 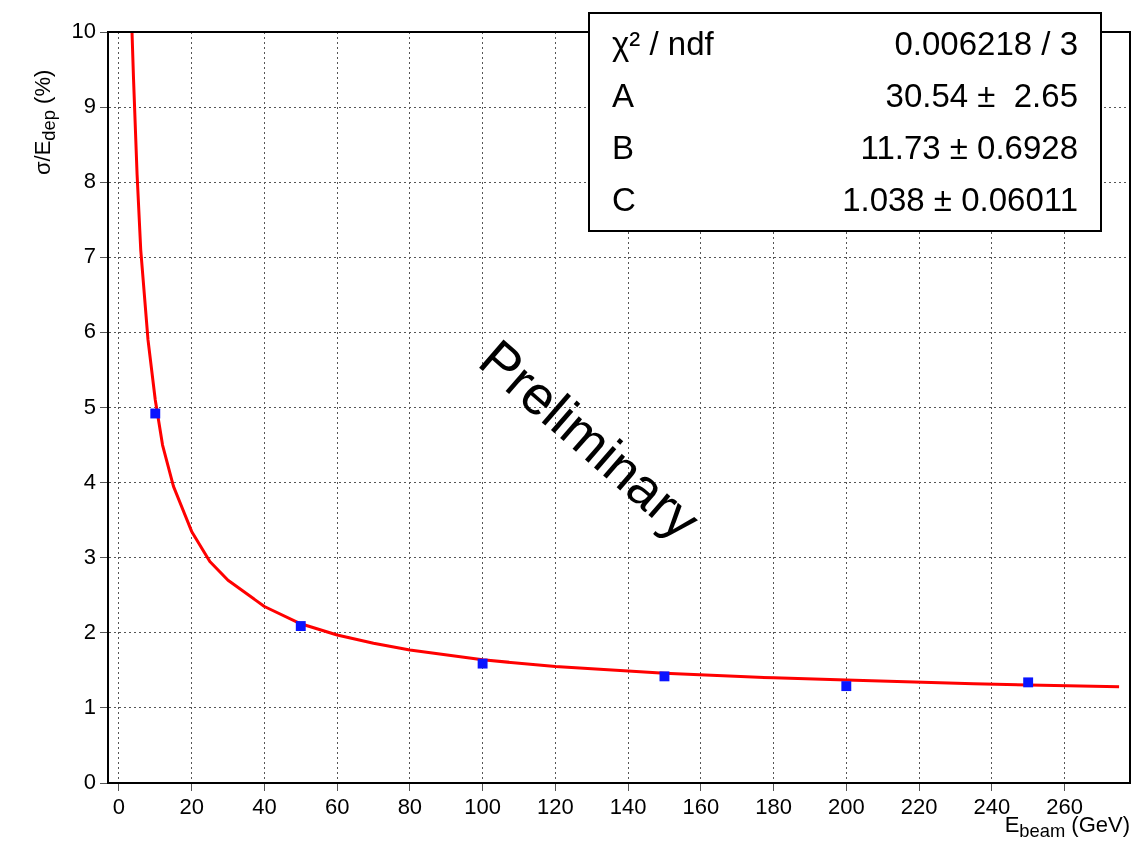 What do you see at coordinates (623, 96) in the screenshot?
I see `annotation: A` at bounding box center [623, 96].